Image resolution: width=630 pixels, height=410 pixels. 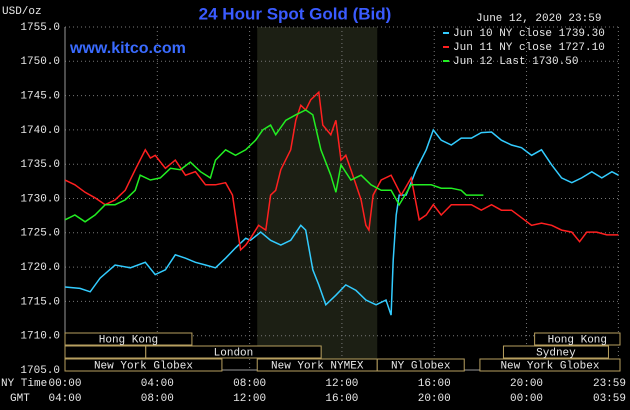 I want to click on y-tick-label: 1755.0, so click(x=40, y=28).